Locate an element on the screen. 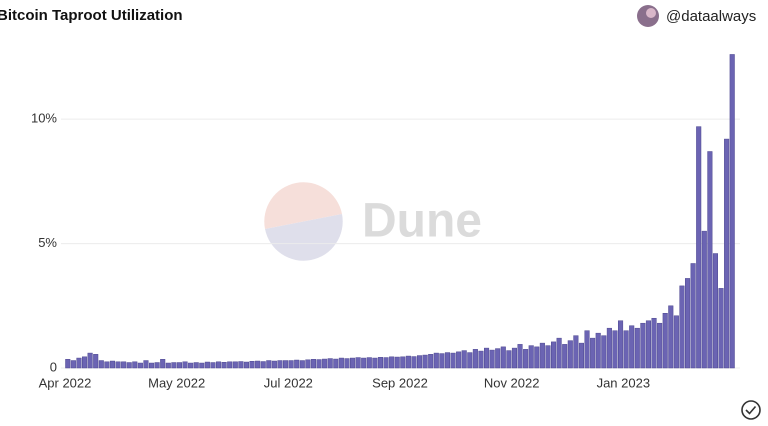 This screenshot has height=426, width=768. check-icon is located at coordinates (751, 410).